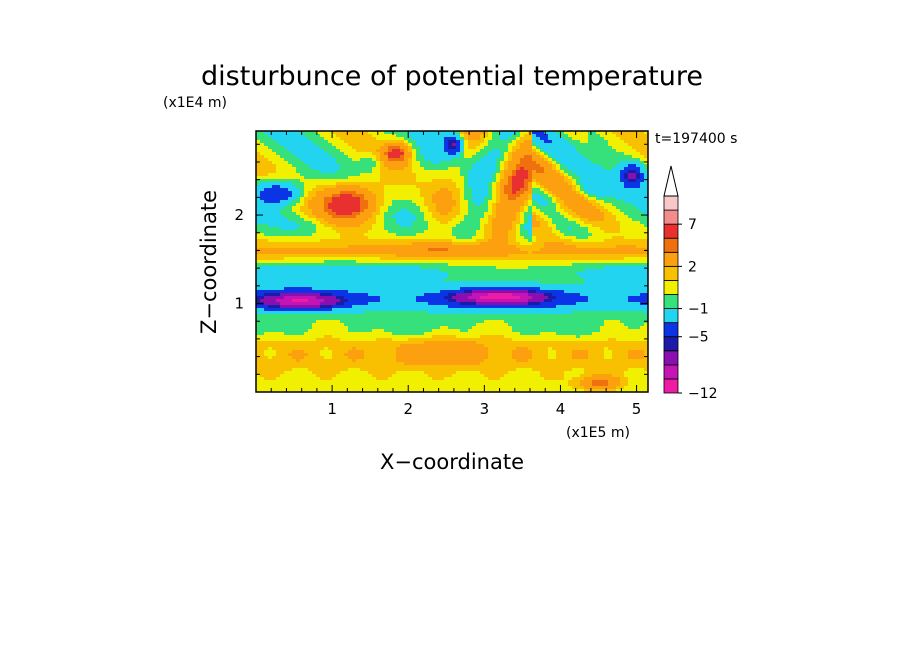 This screenshot has width=904, height=654. I want to click on colorbar-tick-label: 2, so click(692, 267).